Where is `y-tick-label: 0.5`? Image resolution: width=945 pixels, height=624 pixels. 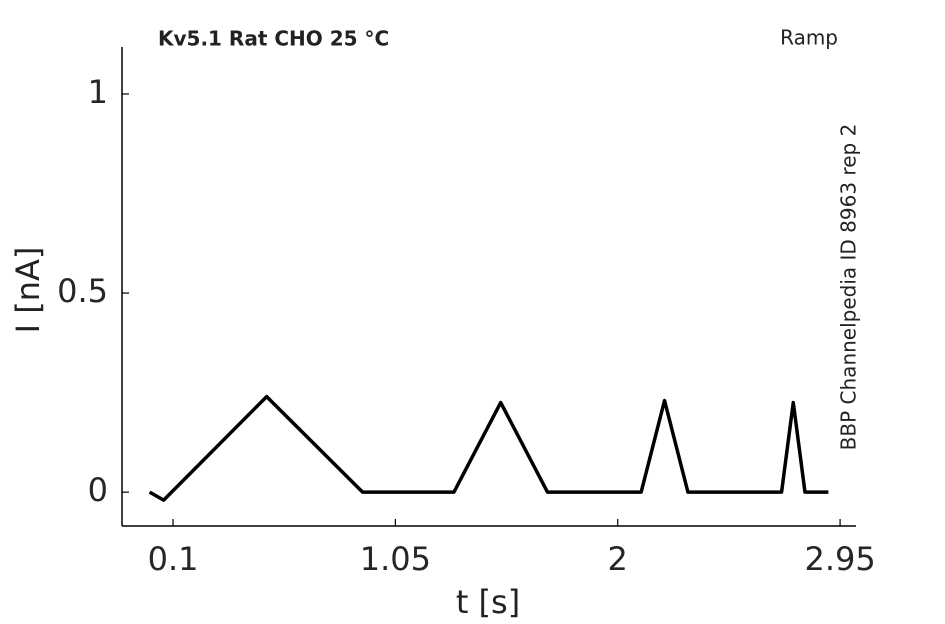 y-tick-label: 0.5 is located at coordinates (82, 291).